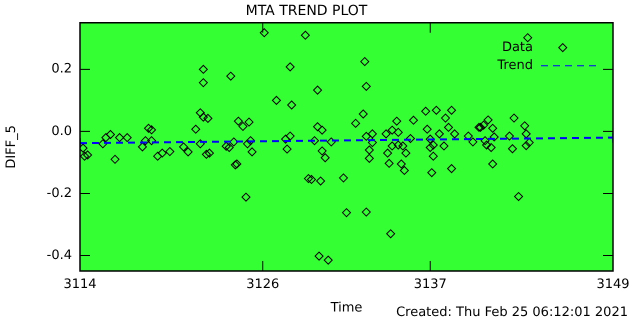 The width and height of the screenshot is (640, 320). What do you see at coordinates (514, 66) in the screenshot?
I see `legend-label: Trend` at bounding box center [514, 66].